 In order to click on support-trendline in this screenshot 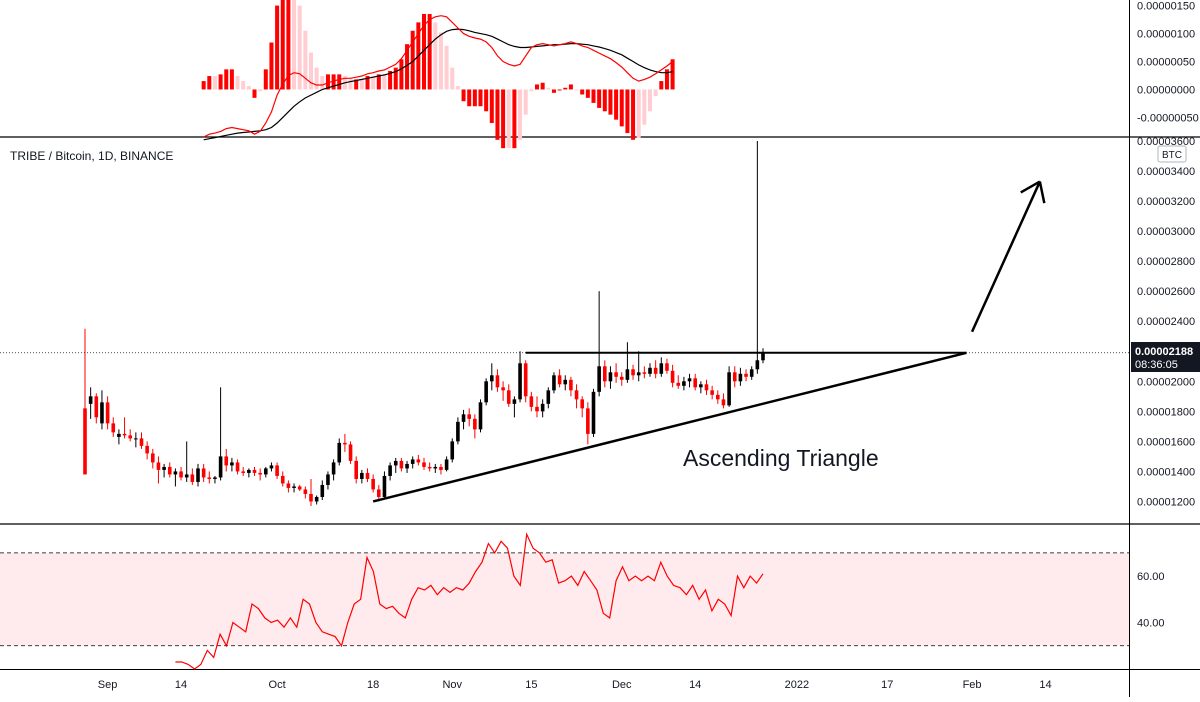, I will do `click(669, 427)`.